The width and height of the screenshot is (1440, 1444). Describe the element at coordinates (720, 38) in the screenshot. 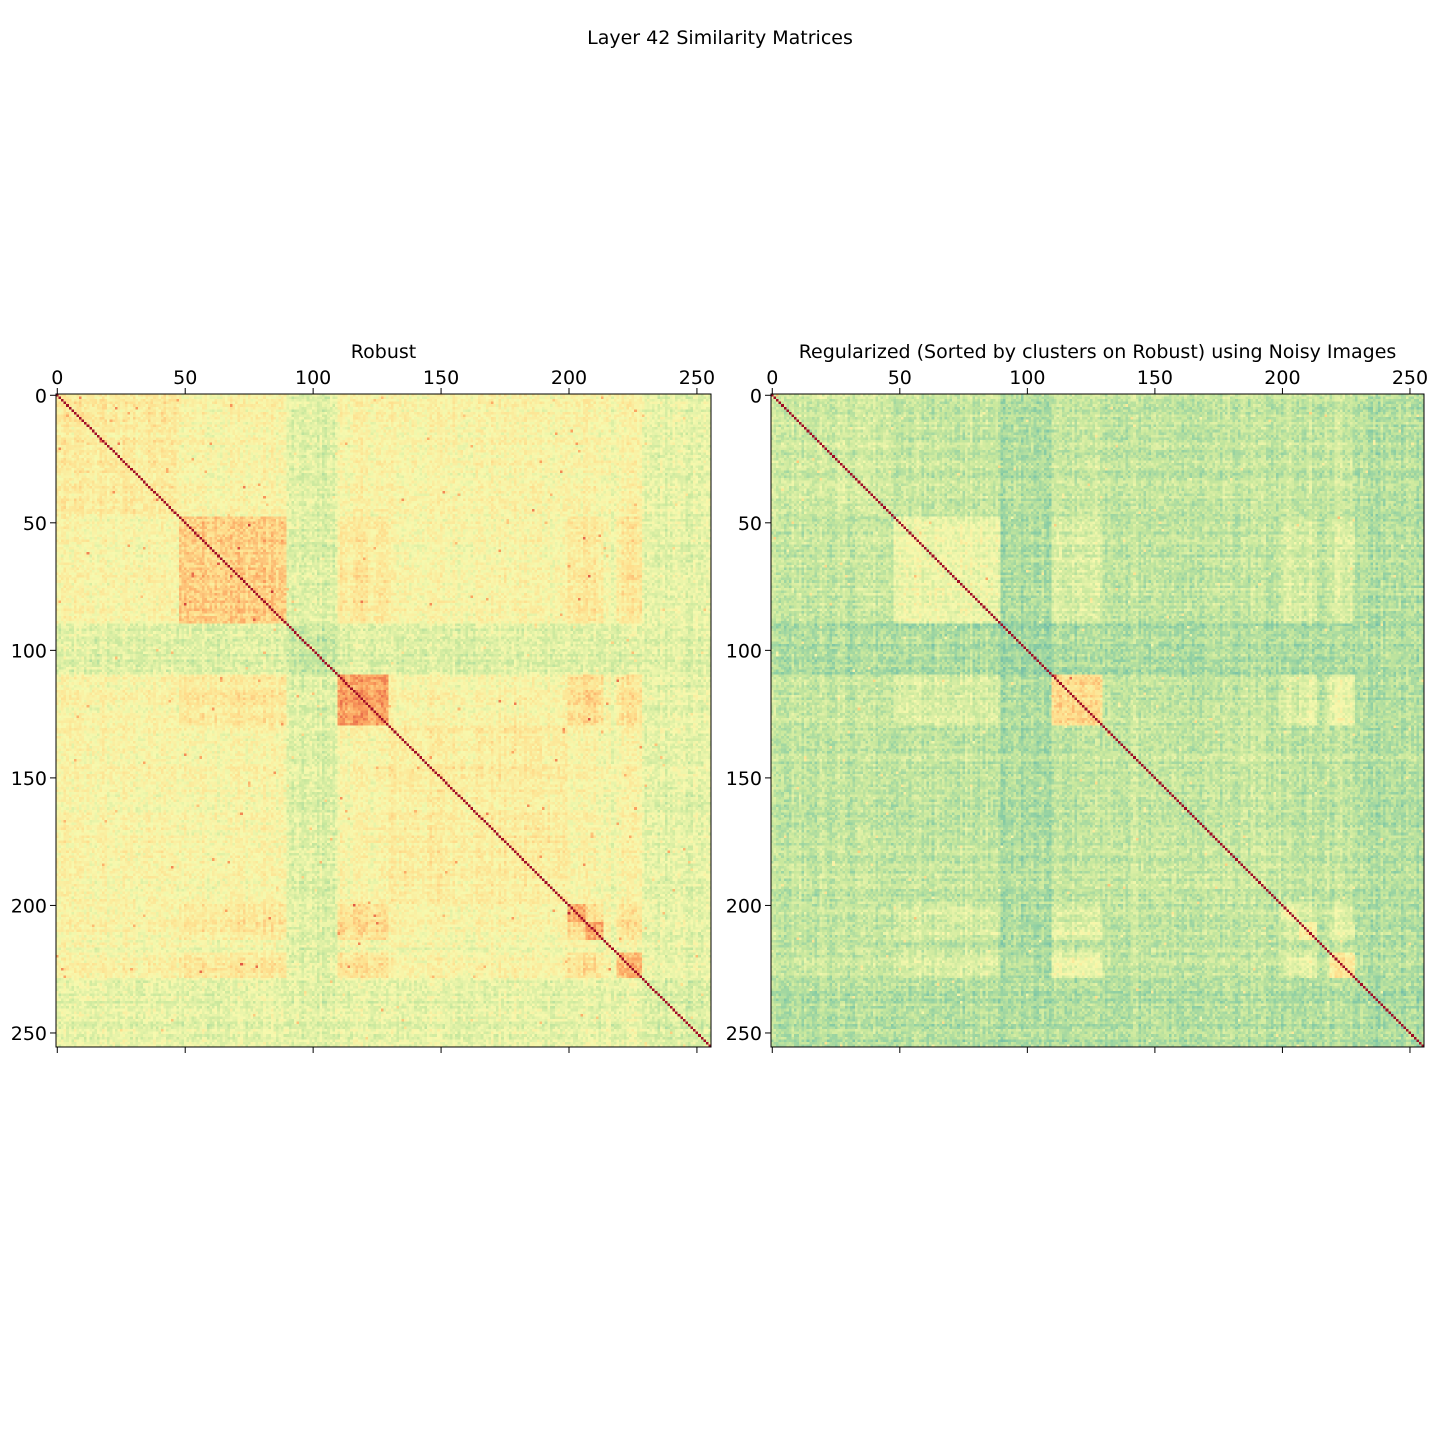

I see `figure-suptitle: Layer 42 Similarity Matrices` at that location.